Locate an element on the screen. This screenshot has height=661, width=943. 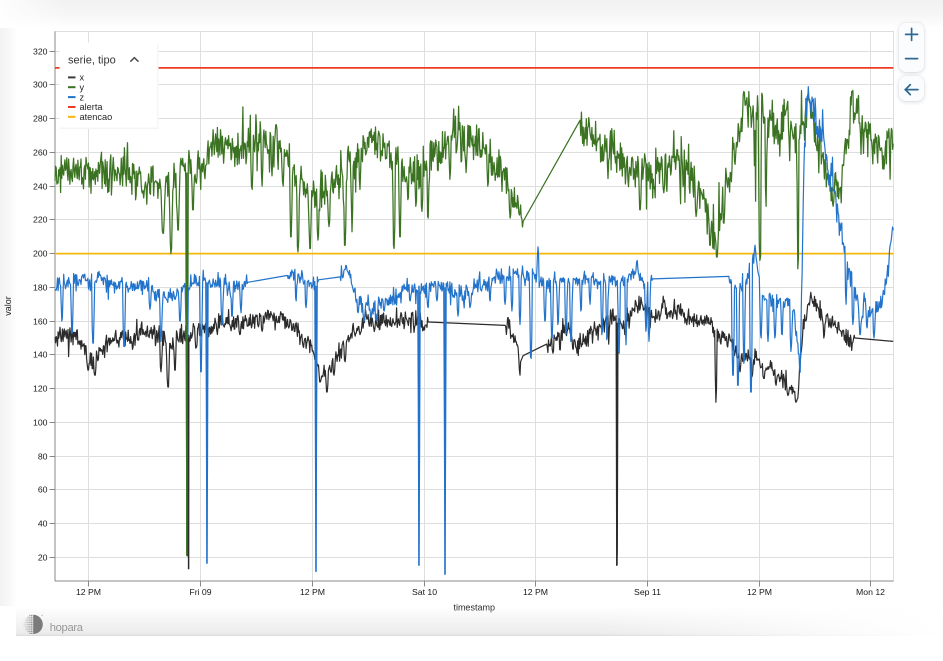
svg-text: 60 is located at coordinates (43, 490).